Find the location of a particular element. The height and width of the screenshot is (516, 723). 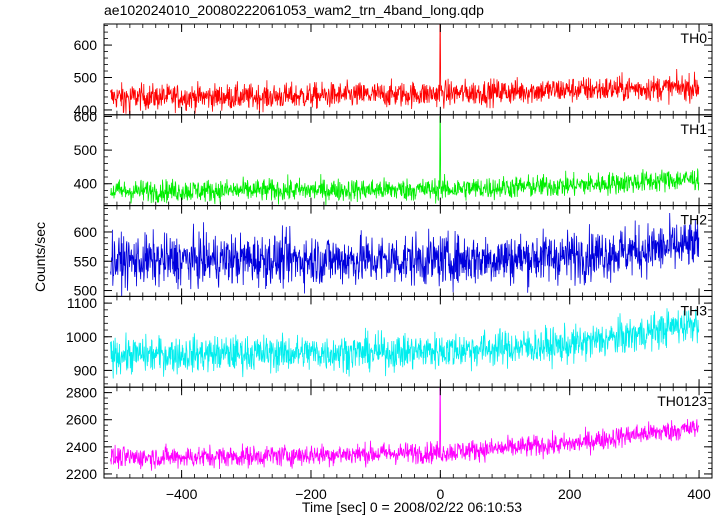

x-tick-label: −200 is located at coordinates (311, 494).